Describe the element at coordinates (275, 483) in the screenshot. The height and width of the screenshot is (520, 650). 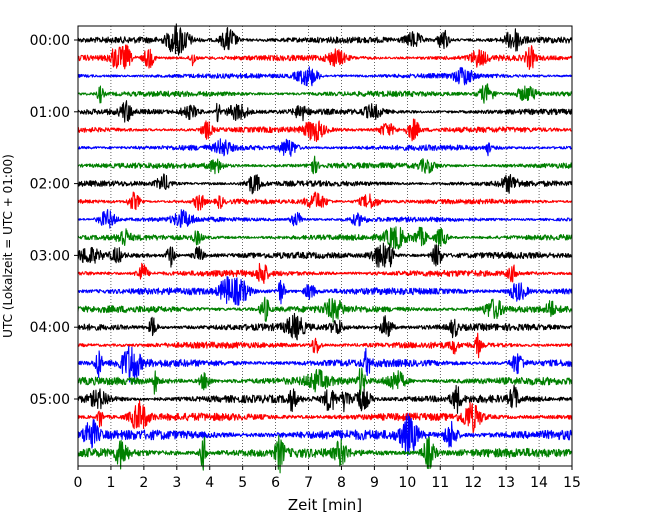
I see `x-tick-label: 6` at that location.